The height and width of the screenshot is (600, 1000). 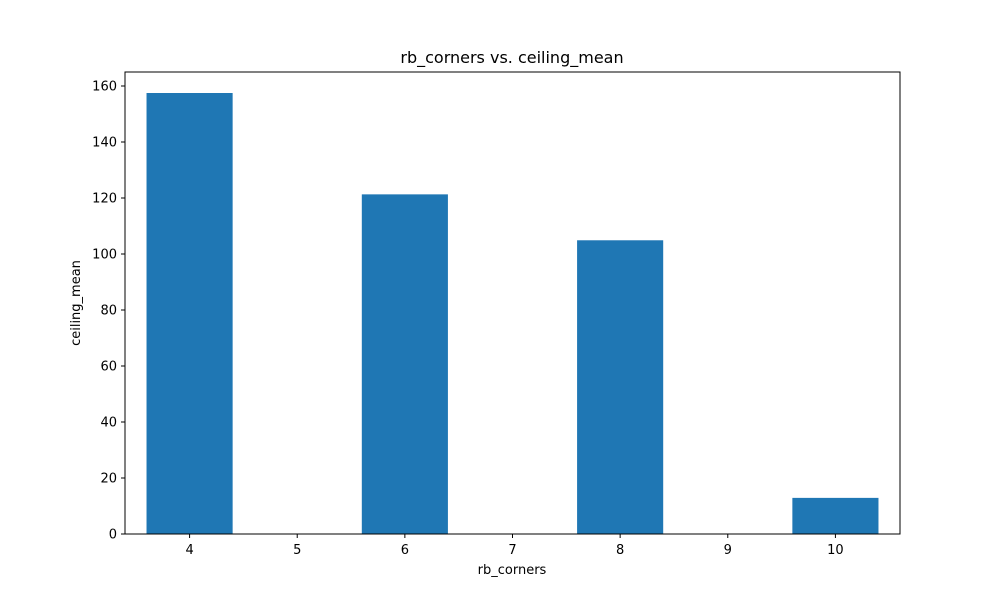 I want to click on x-tick-label: 9, so click(x=728, y=550).